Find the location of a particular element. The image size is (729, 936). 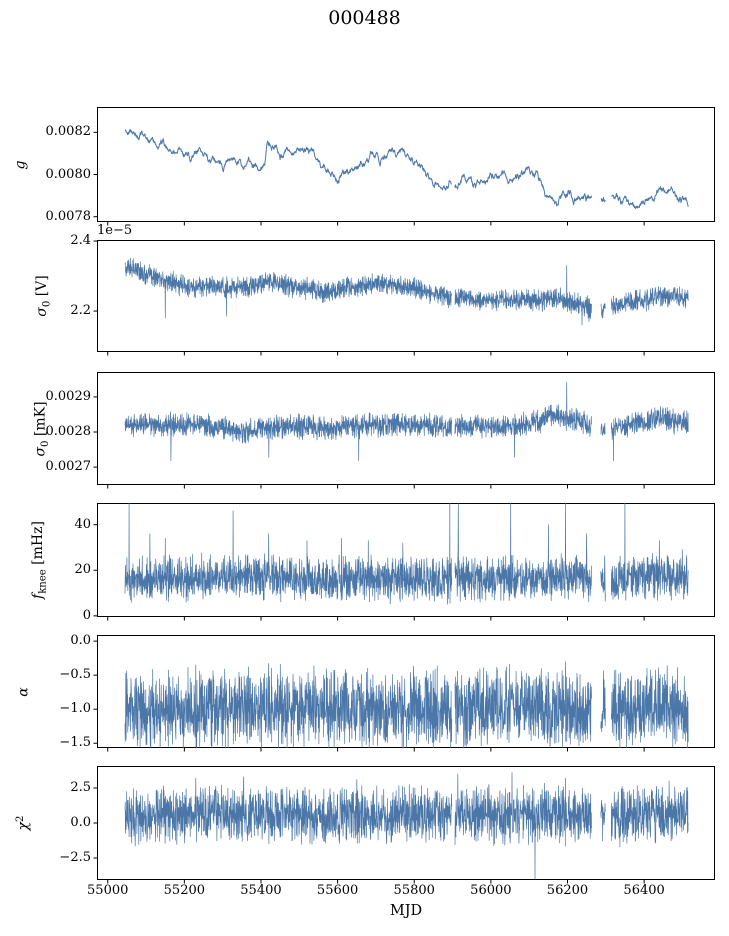

y-axis-label-segment: [V] is located at coordinates (42, 288).